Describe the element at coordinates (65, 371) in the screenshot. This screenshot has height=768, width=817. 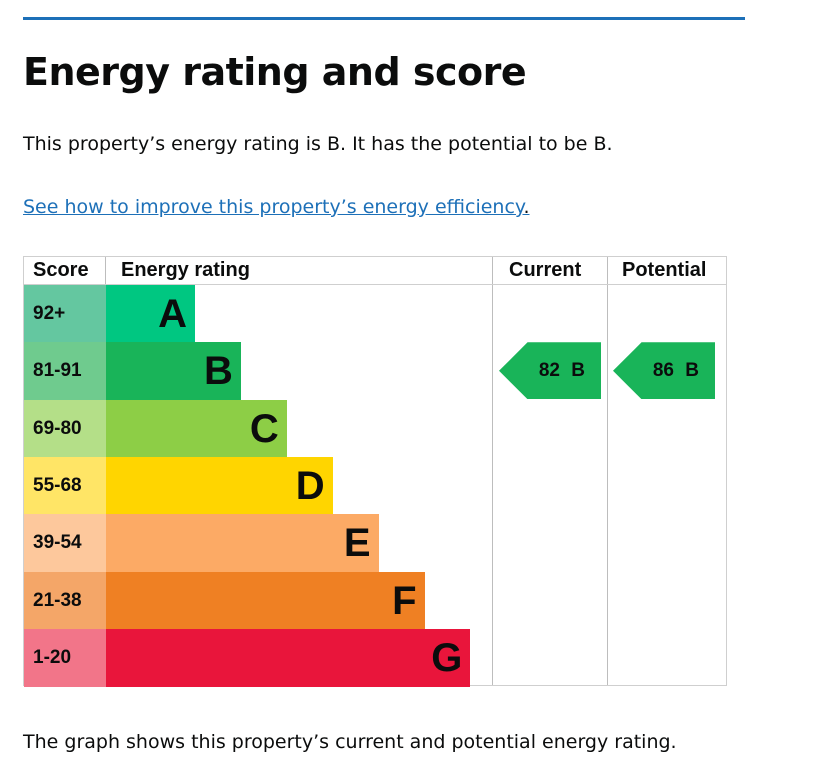
I see `band-score-range: 81-91` at that location.